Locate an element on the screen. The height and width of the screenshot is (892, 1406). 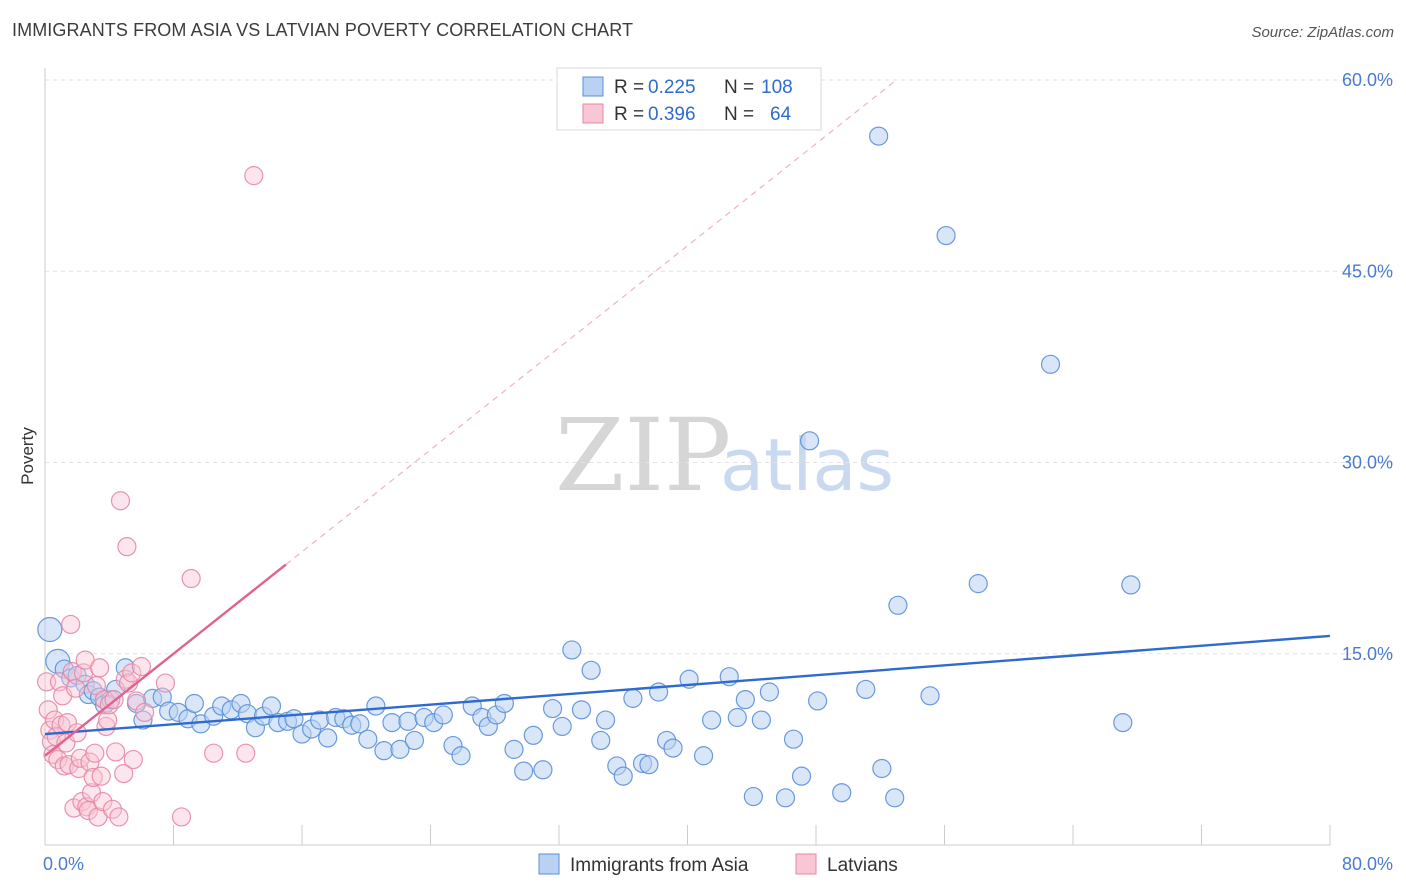
legend-swatch-latvians is located at coordinates (593, 113).